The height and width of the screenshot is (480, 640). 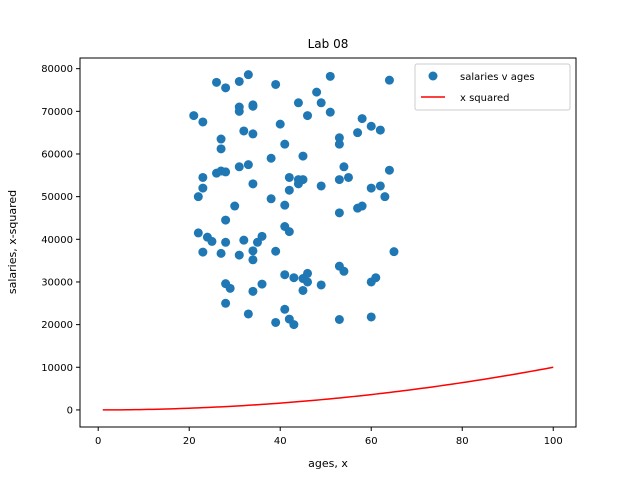 What do you see at coordinates (189, 441) in the screenshot?
I see `x-tick-label: 20` at bounding box center [189, 441].